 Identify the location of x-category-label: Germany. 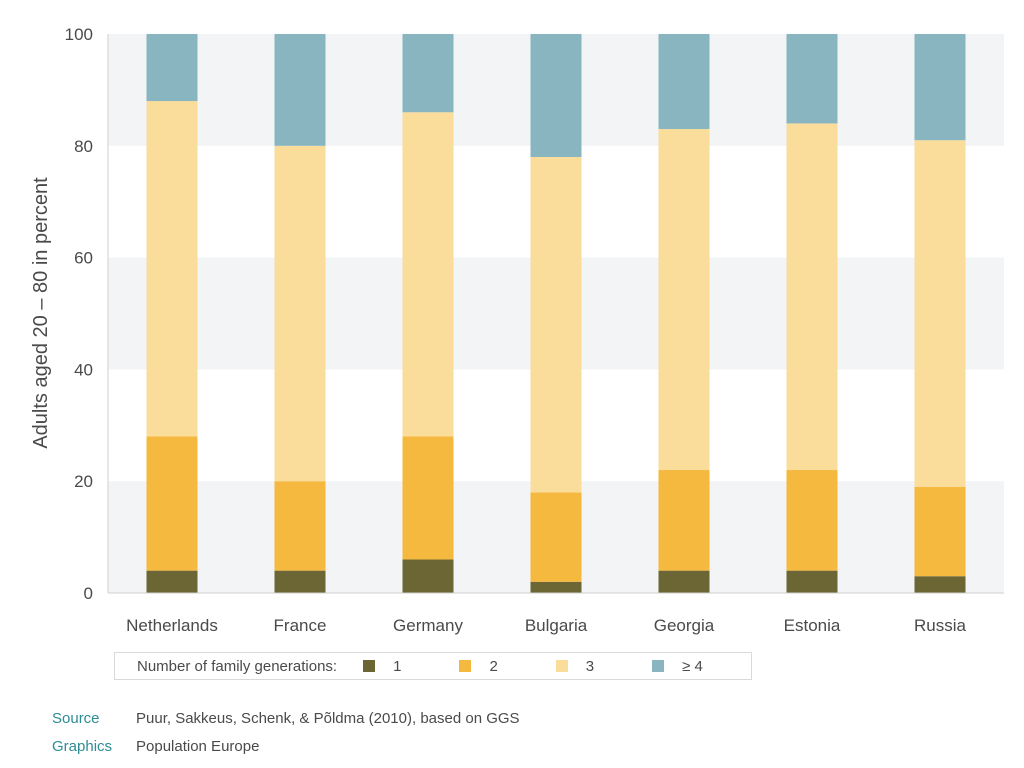
(428, 625).